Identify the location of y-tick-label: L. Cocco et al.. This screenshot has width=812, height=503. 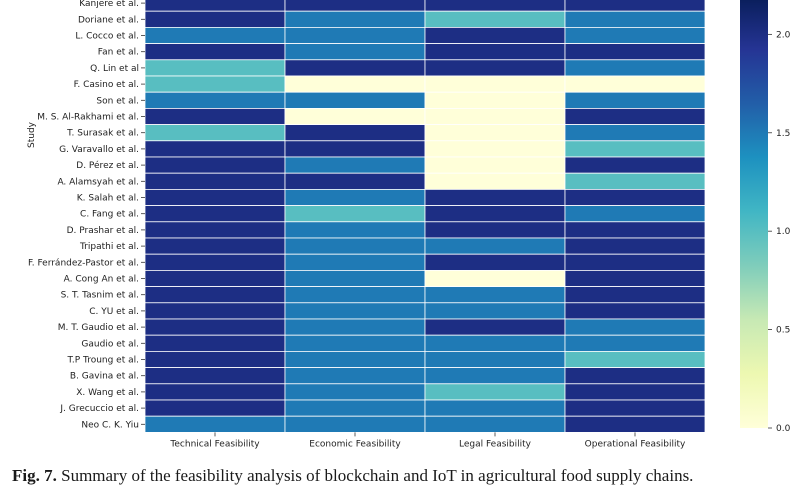
(107, 37).